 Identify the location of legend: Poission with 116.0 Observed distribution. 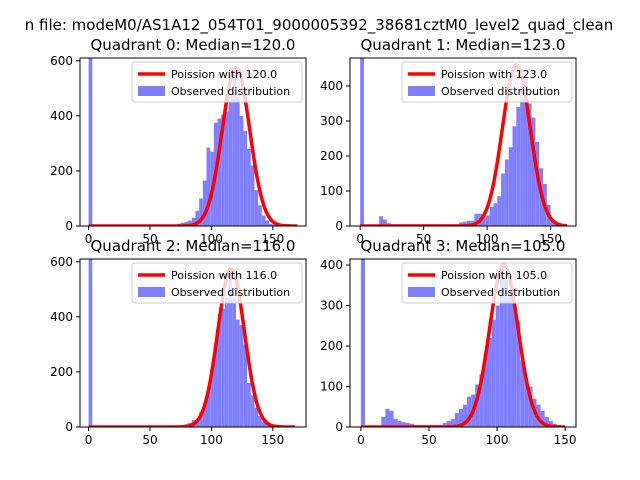
(217, 283).